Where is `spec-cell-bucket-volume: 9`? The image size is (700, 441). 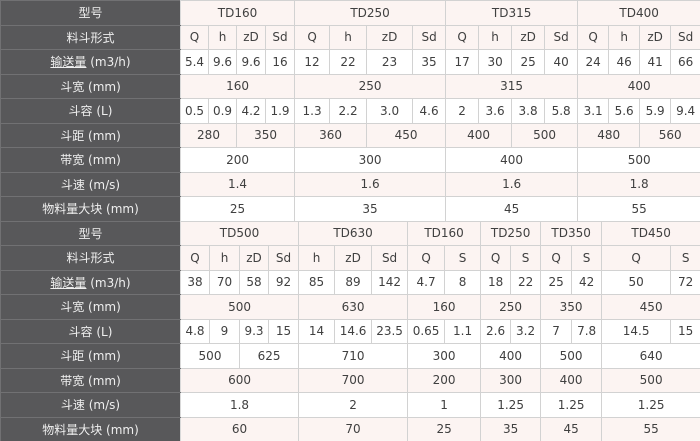
spec-cell-bucket-volume: 9 is located at coordinates (224, 331).